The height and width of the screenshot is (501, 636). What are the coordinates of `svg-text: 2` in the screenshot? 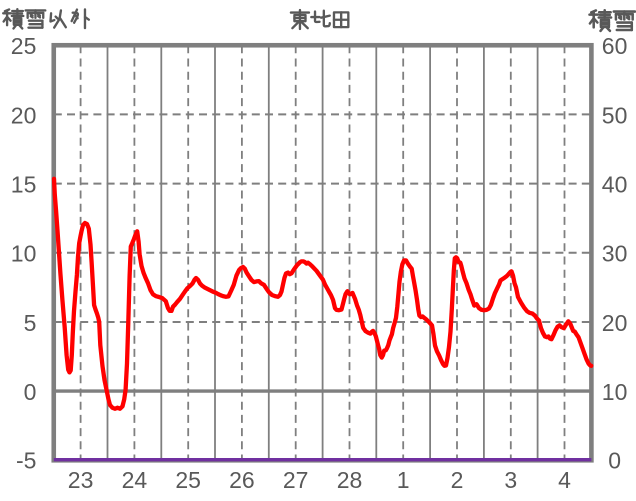 It's located at (457, 480).